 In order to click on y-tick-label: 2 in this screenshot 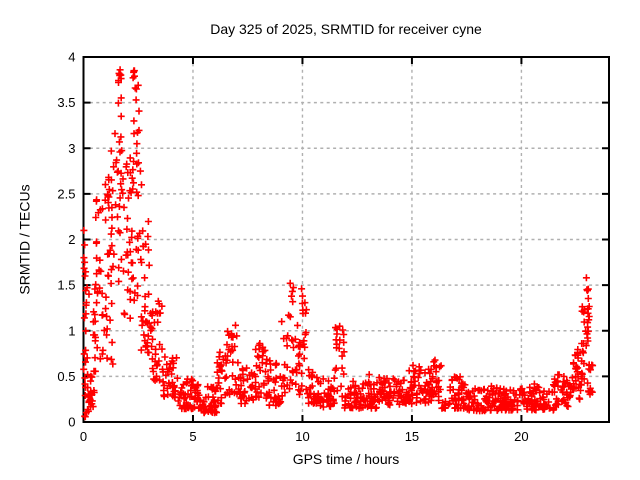, I will do `click(71, 239)`.